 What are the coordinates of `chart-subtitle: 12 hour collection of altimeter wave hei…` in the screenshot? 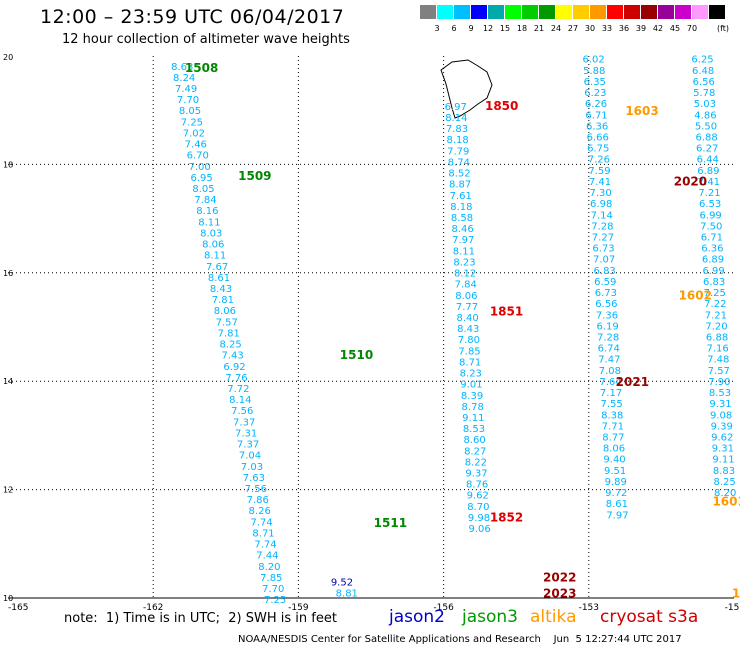 It's located at (206, 39).